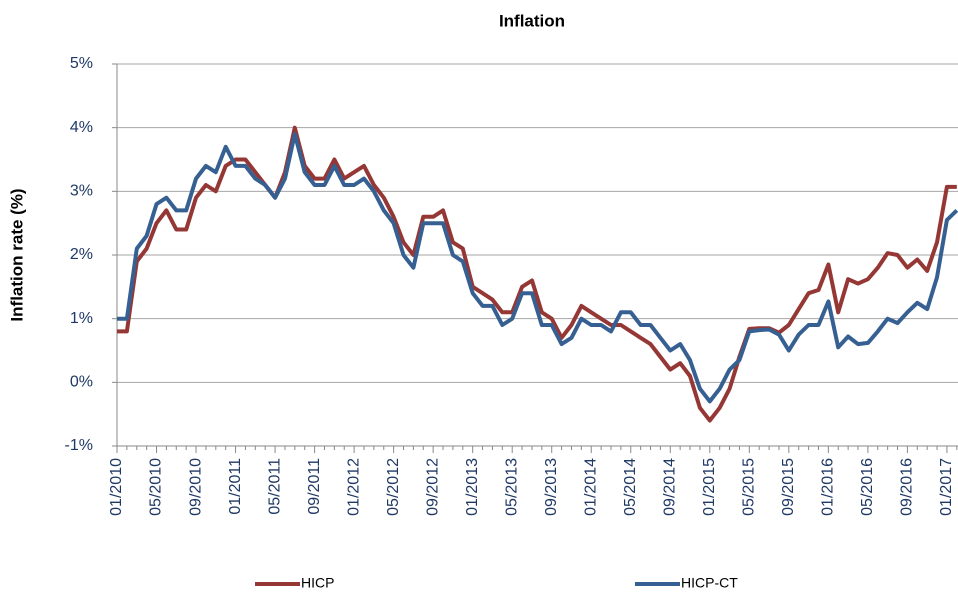 Image resolution: width=958 pixels, height=594 pixels. Describe the element at coordinates (946, 487) in the screenshot. I see `x-tick-label: 01/2017` at that location.